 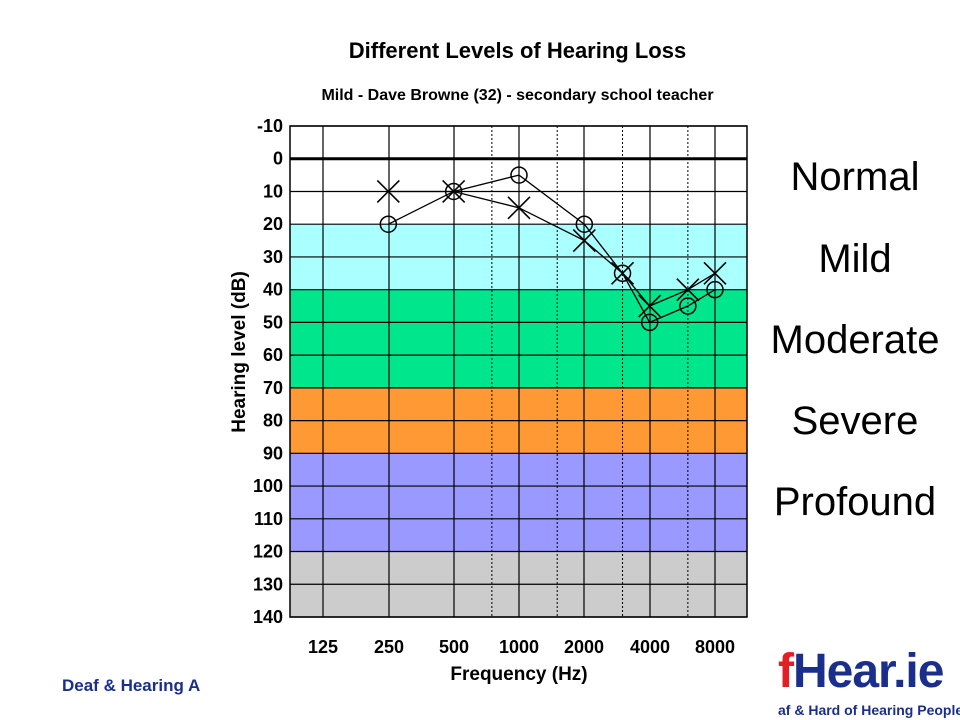 What do you see at coordinates (517, 50) in the screenshot?
I see `chart-title: Different Levels of Hearing Loss` at bounding box center [517, 50].